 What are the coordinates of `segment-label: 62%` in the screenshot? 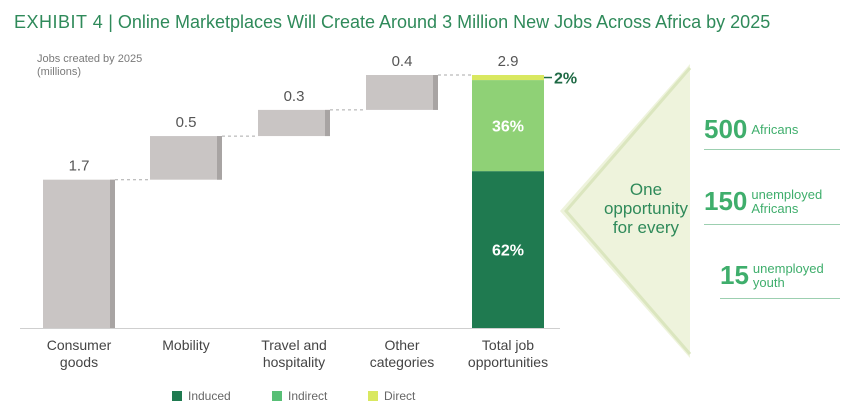 It's located at (508, 251).